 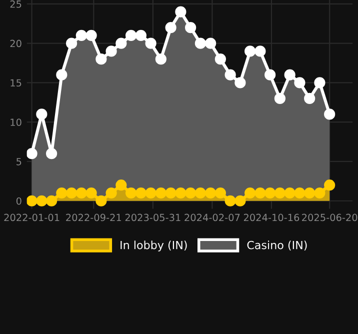 I want to click on x-tick-label: 2022-01-01, so click(x=32, y=218).